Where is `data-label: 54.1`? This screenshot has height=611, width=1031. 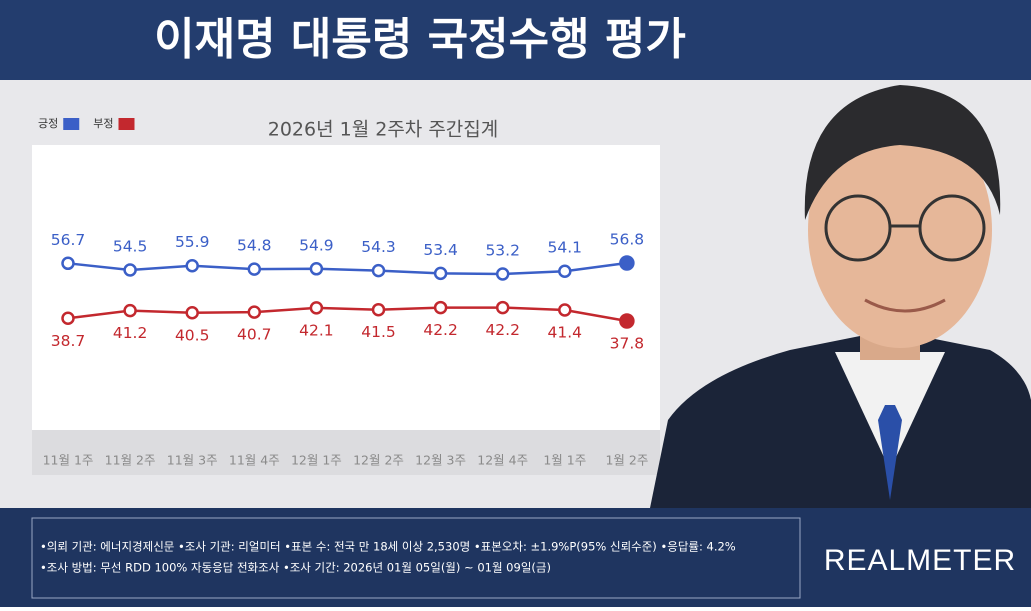 data-label: 54.1 is located at coordinates (565, 248).